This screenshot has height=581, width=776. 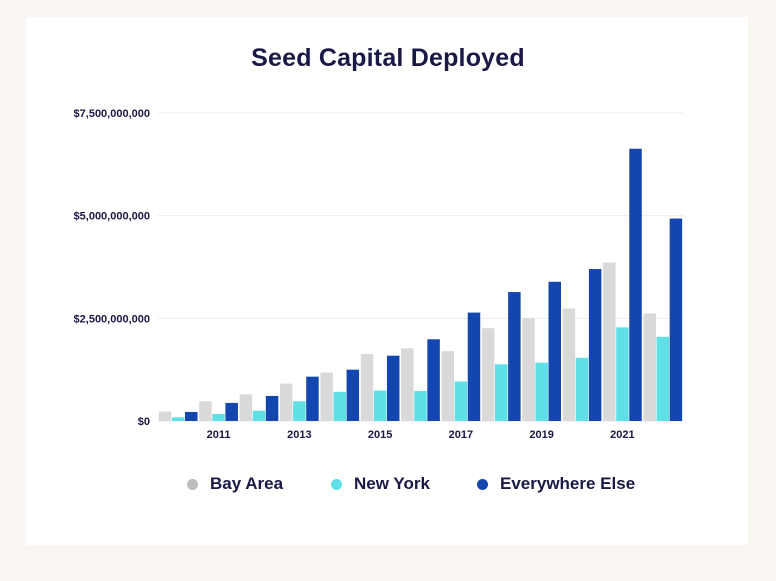 I want to click on legend-label-everywhere-else: Everywhere Else, so click(x=568, y=483).